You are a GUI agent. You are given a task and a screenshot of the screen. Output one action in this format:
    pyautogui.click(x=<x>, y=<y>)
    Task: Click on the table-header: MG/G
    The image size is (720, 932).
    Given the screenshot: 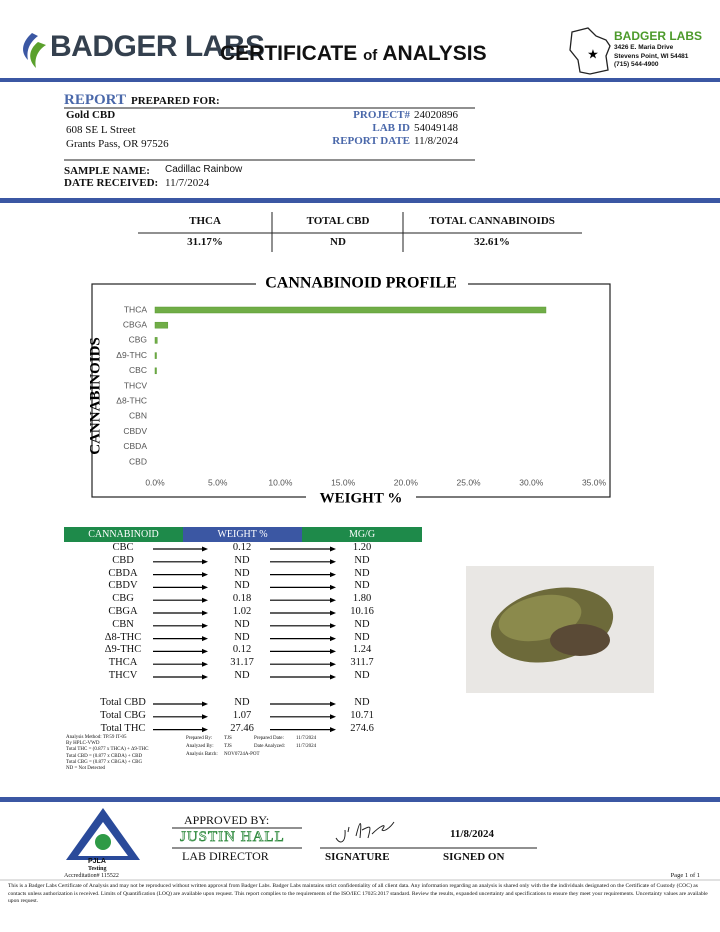 What is the action you would take?
    pyautogui.click(x=362, y=534)
    